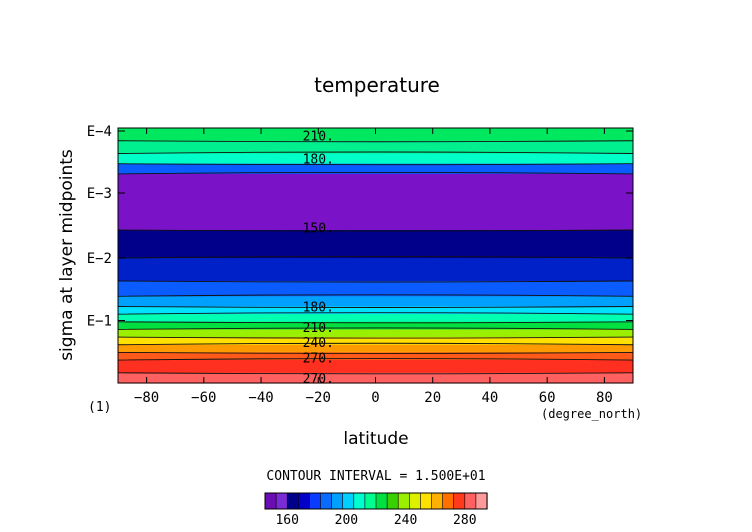  Describe the element at coordinates (99, 407) in the screenshot. I see `corner-label: (1)` at that location.